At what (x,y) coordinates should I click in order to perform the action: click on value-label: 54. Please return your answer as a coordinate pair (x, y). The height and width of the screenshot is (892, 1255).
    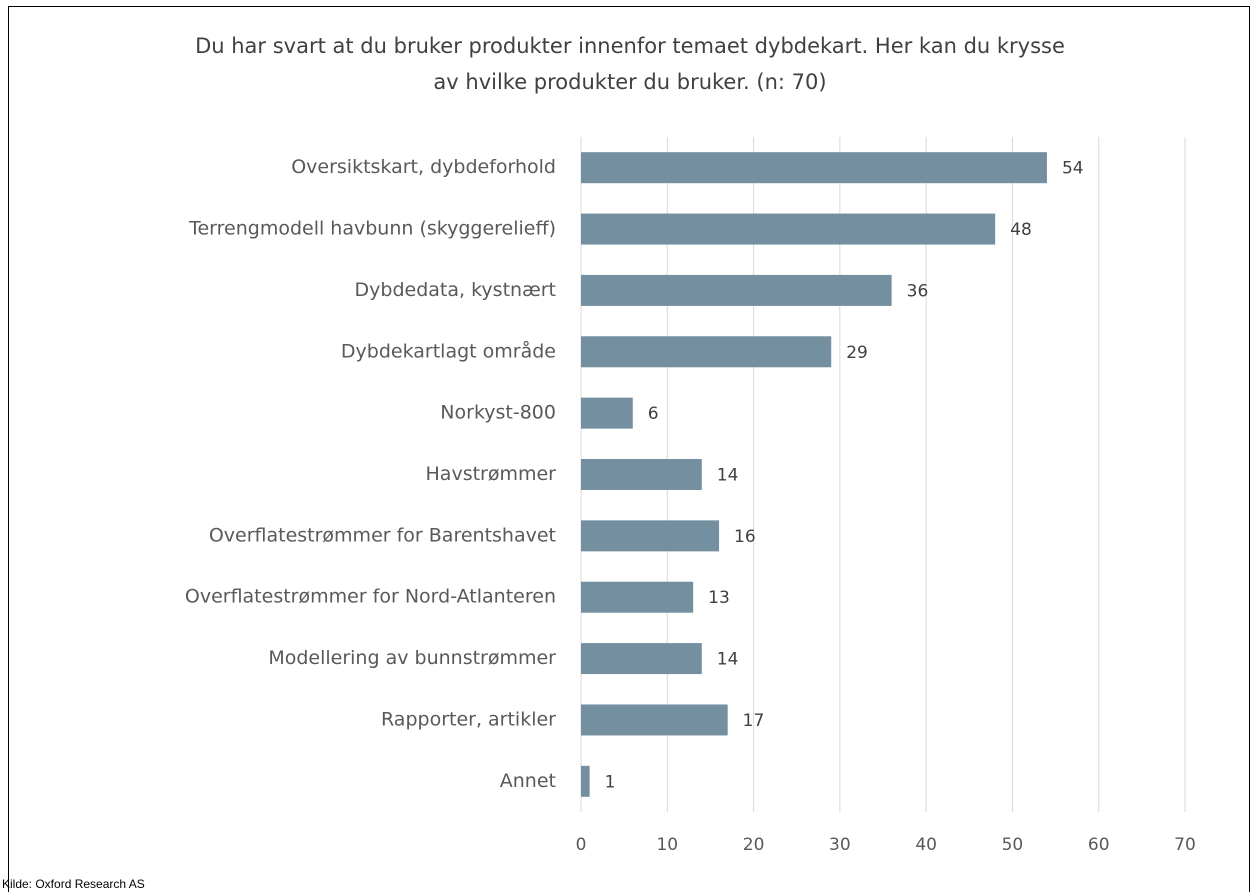
    Looking at the image, I should click on (1073, 169).